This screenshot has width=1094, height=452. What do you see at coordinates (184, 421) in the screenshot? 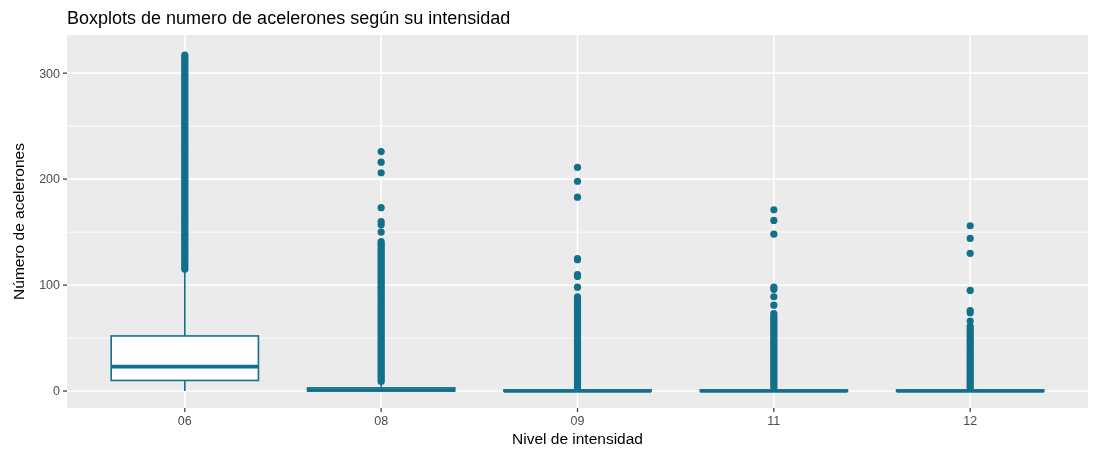
I see `x-tick-label: 06` at bounding box center [184, 421].